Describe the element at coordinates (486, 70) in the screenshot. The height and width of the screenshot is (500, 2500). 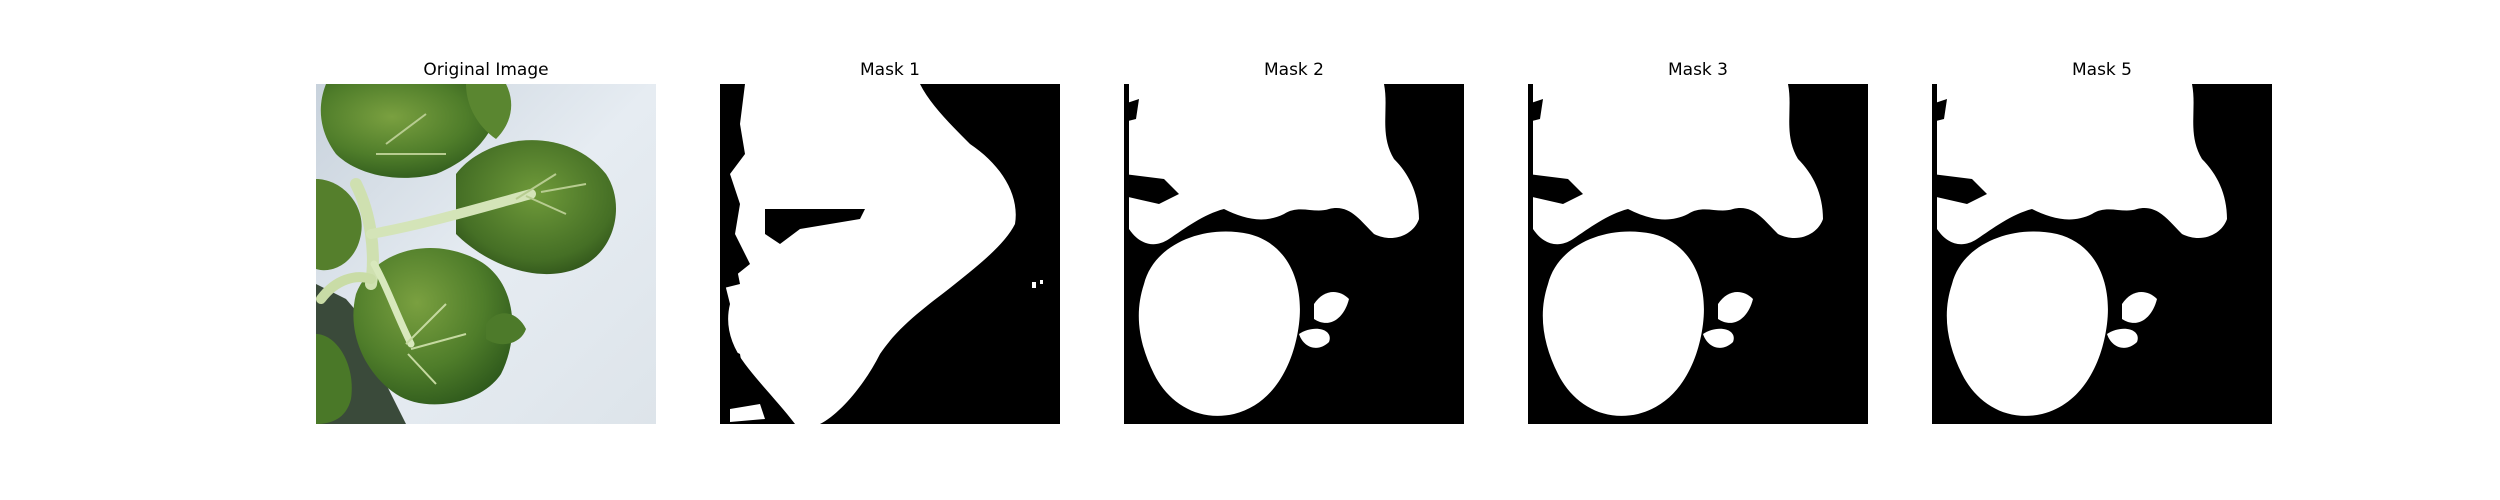
I see `panel-title: Original Image` at that location.